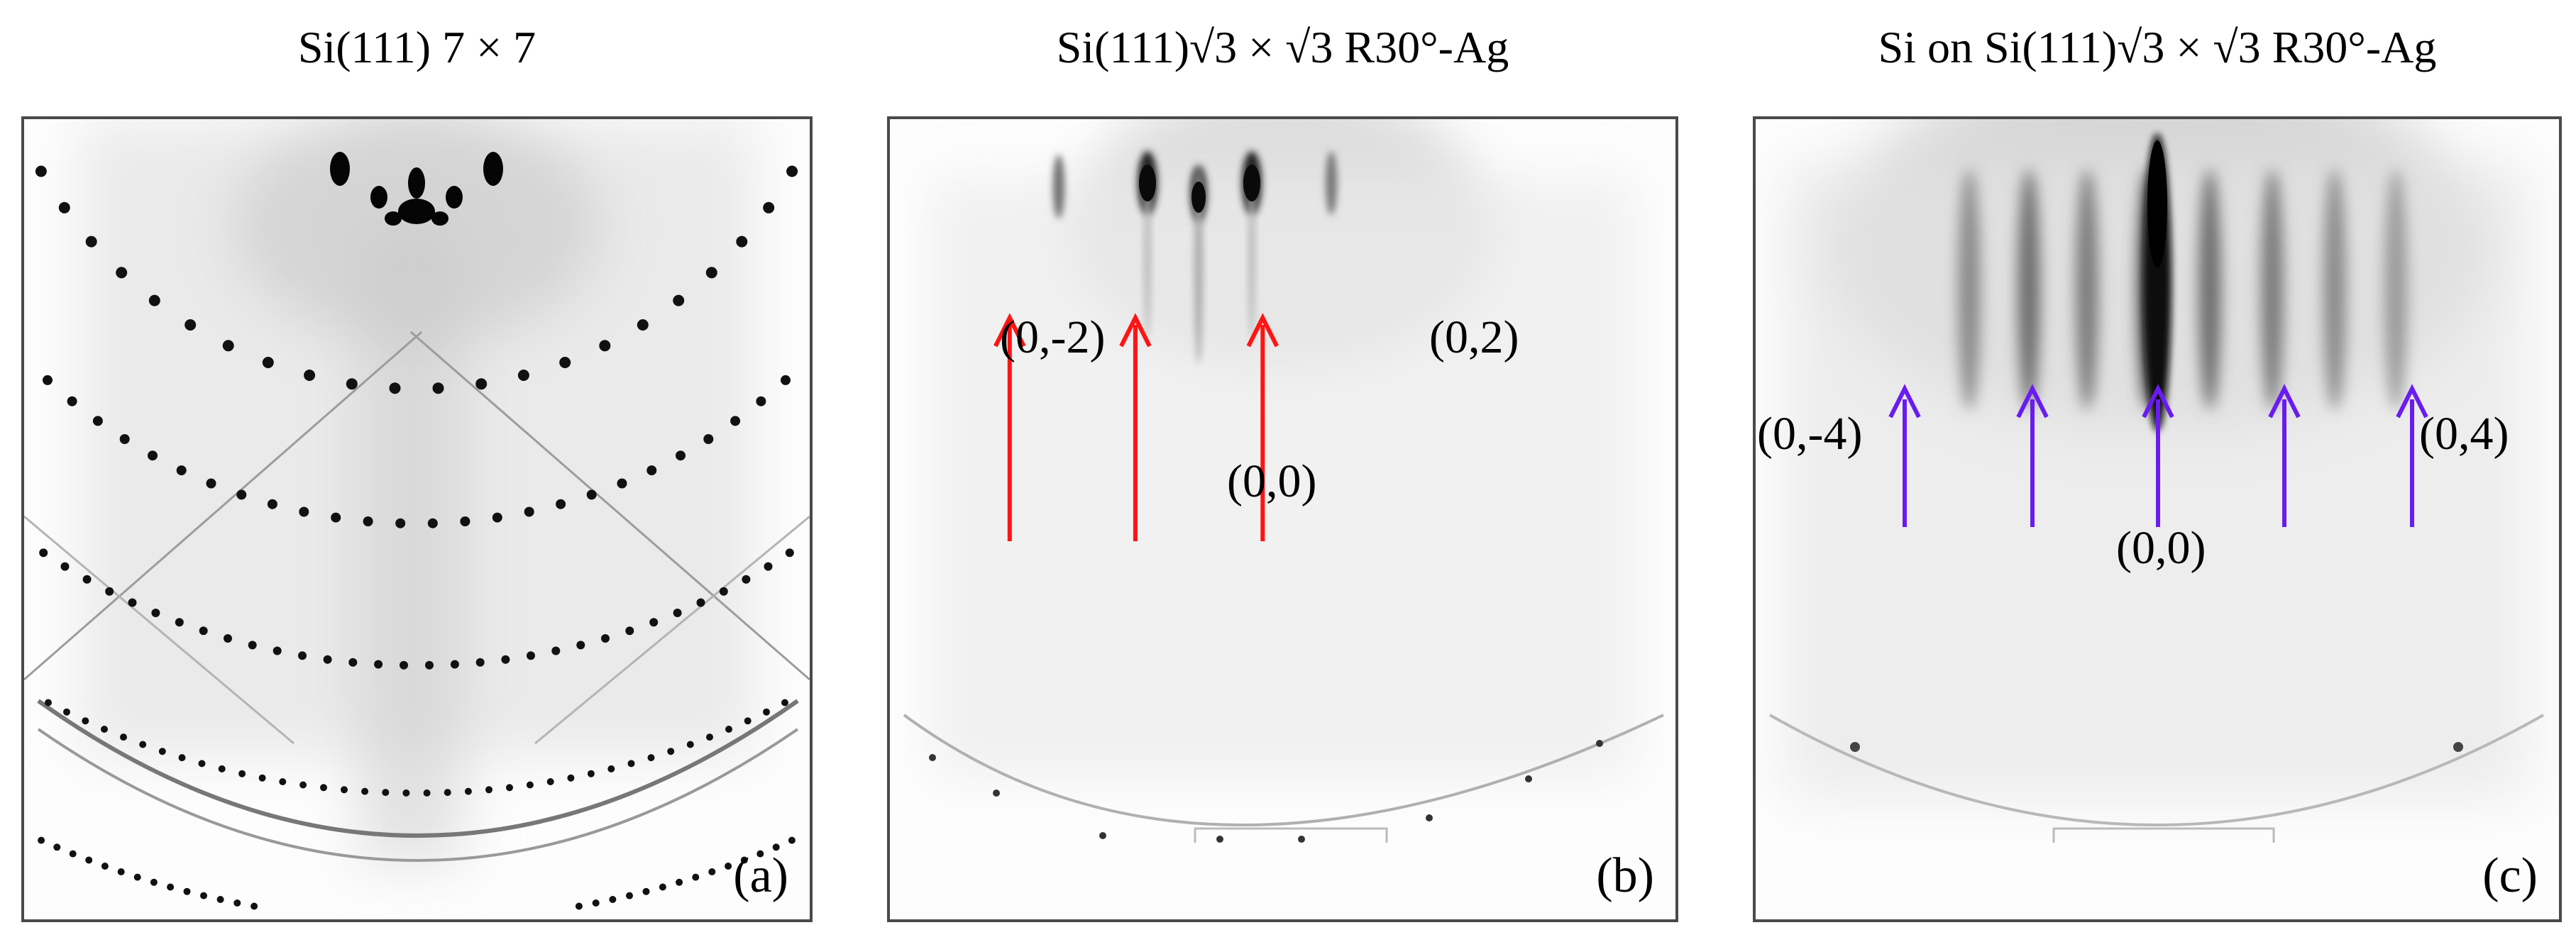  I want to click on arrow-label-b-right: (0,2), so click(1474, 337).